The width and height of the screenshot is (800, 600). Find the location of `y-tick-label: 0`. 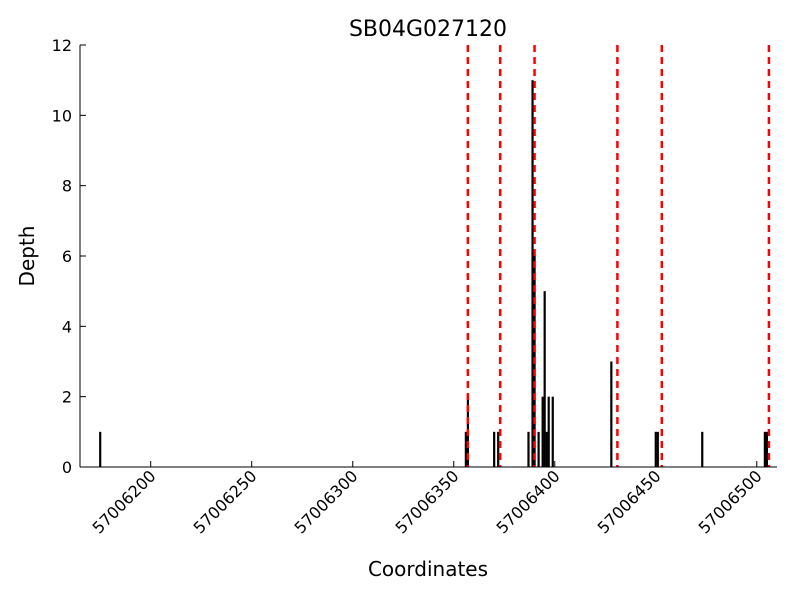

y-tick-label: 0 is located at coordinates (67, 467).